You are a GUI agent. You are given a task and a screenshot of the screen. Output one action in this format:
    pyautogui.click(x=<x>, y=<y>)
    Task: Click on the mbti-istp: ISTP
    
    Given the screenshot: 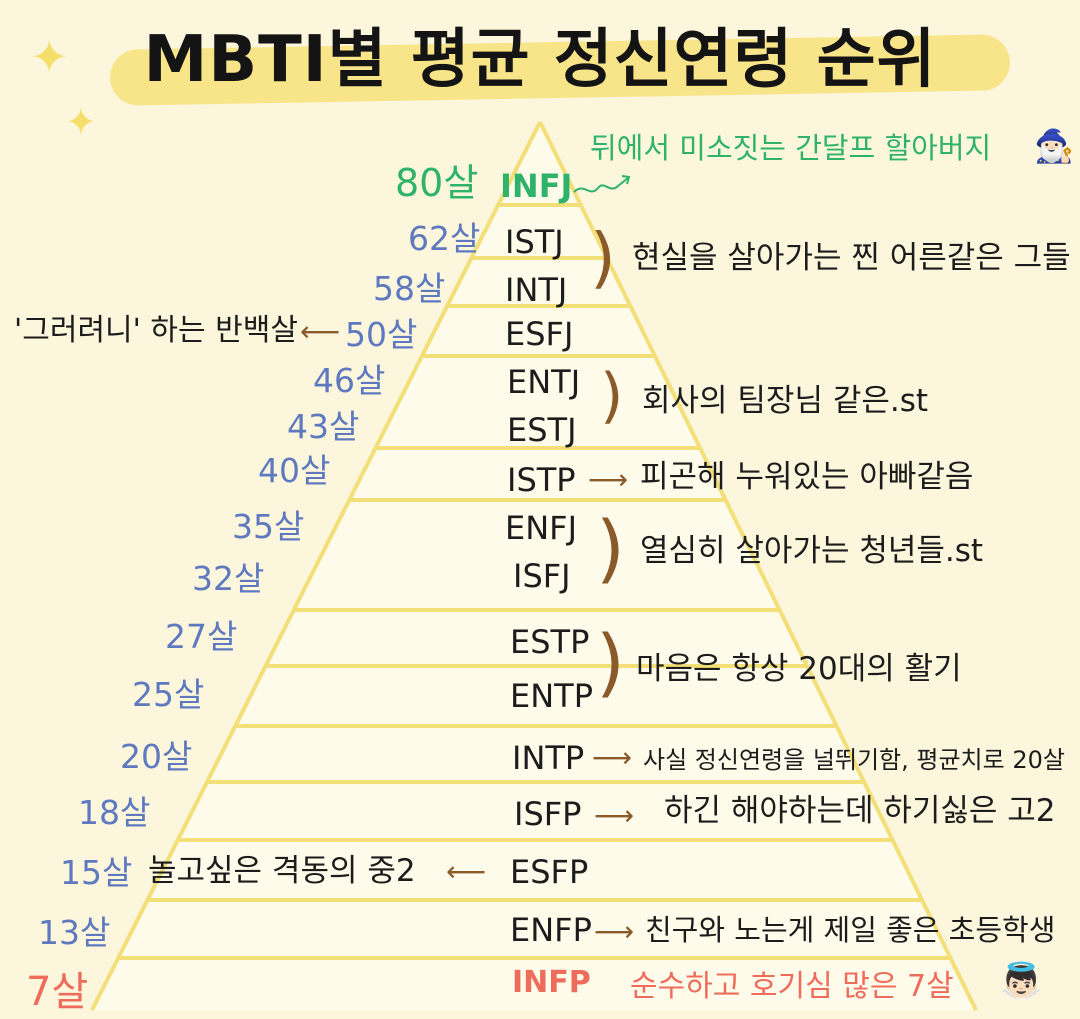 What is the action you would take?
    pyautogui.click(x=541, y=480)
    